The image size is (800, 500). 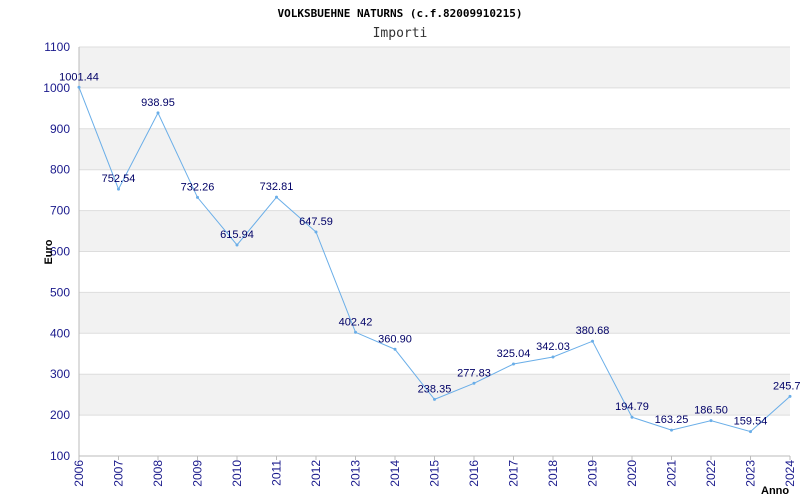 I want to click on y-tick-label: 300, so click(x=60, y=374).